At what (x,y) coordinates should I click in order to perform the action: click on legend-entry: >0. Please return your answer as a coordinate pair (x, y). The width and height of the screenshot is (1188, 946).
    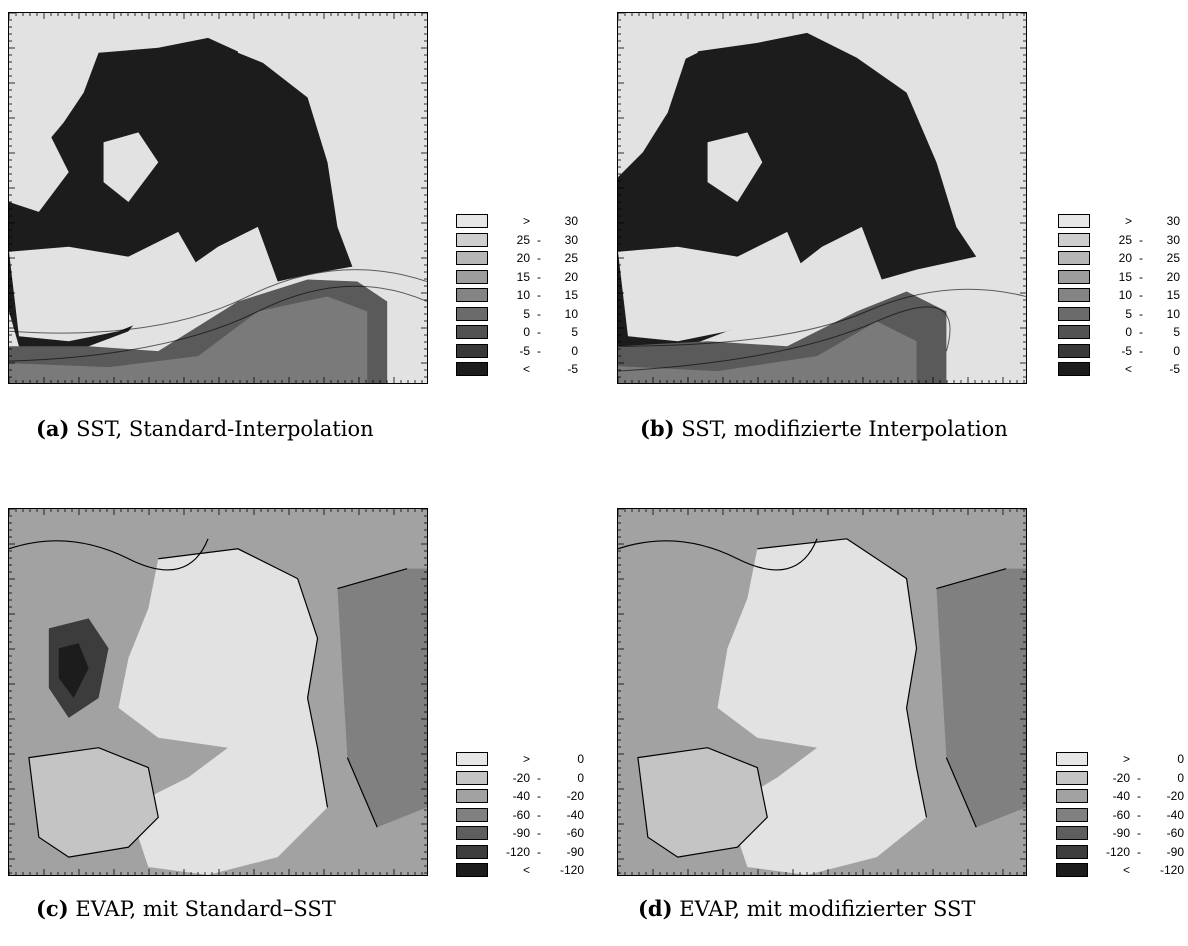
    Looking at the image, I should click on (1122, 759).